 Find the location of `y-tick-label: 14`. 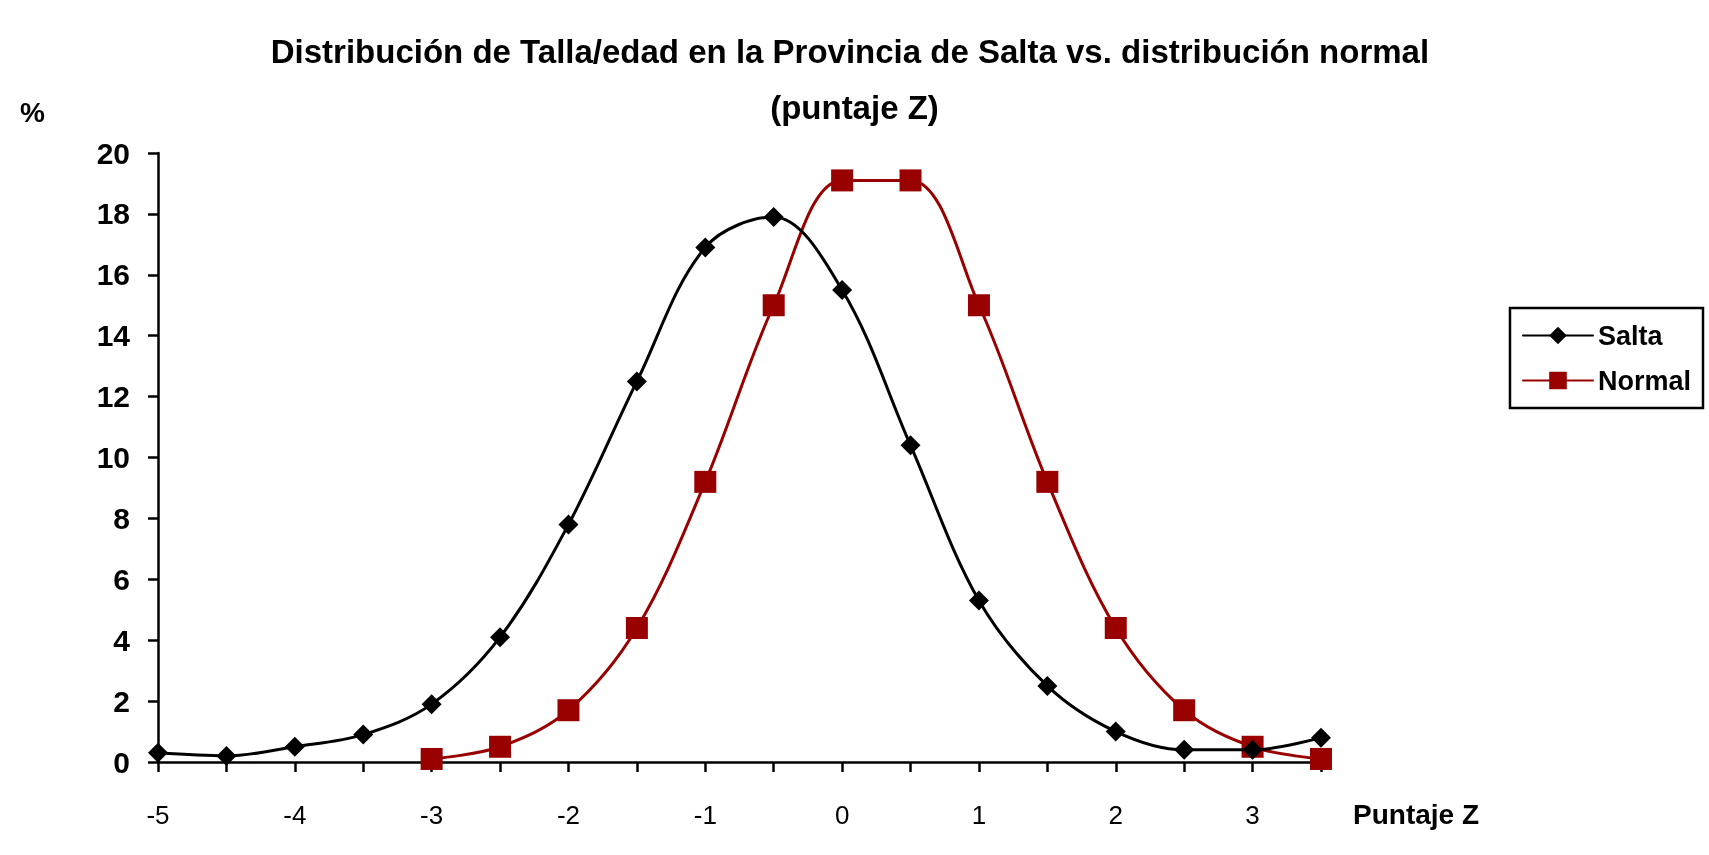

y-tick-label: 14 is located at coordinates (113, 336).